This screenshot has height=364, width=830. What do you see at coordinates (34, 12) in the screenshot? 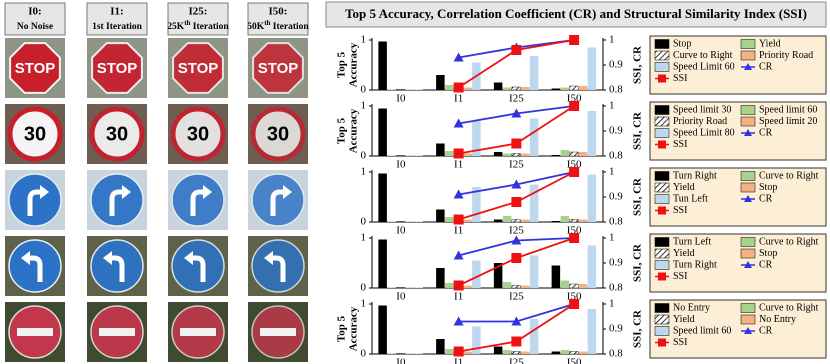
I see `header-line1: I0:` at bounding box center [34, 12].